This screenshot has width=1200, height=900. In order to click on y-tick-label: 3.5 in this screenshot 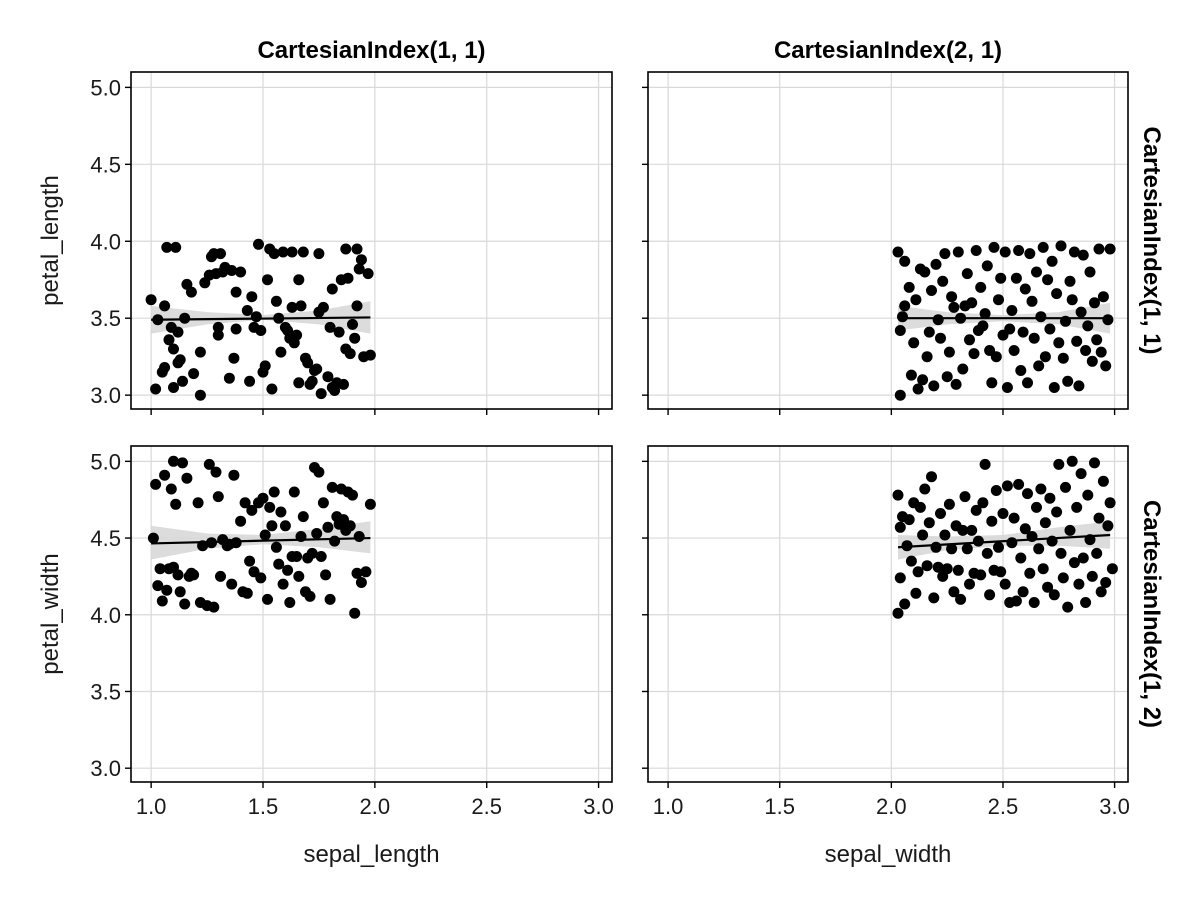, I will do `click(105, 318)`.